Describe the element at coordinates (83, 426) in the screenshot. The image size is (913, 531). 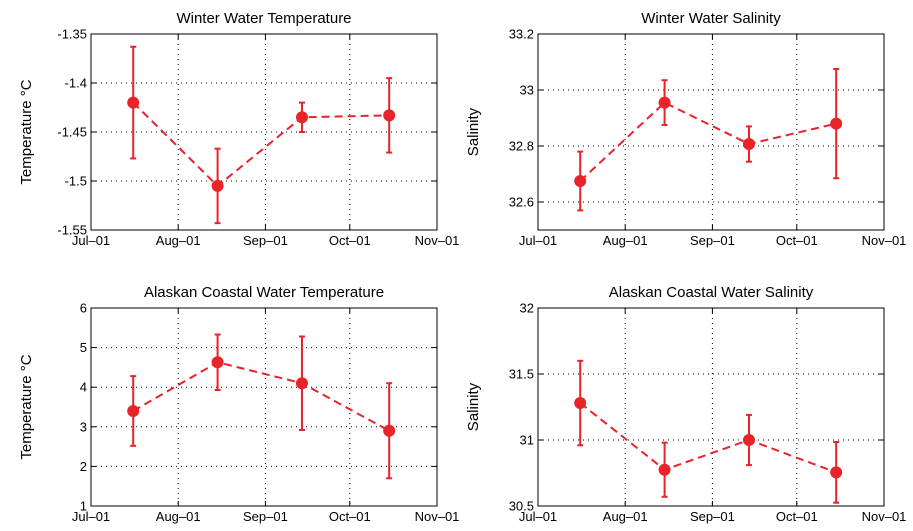
I see `acw-temp-y-tick-label: 3` at that location.